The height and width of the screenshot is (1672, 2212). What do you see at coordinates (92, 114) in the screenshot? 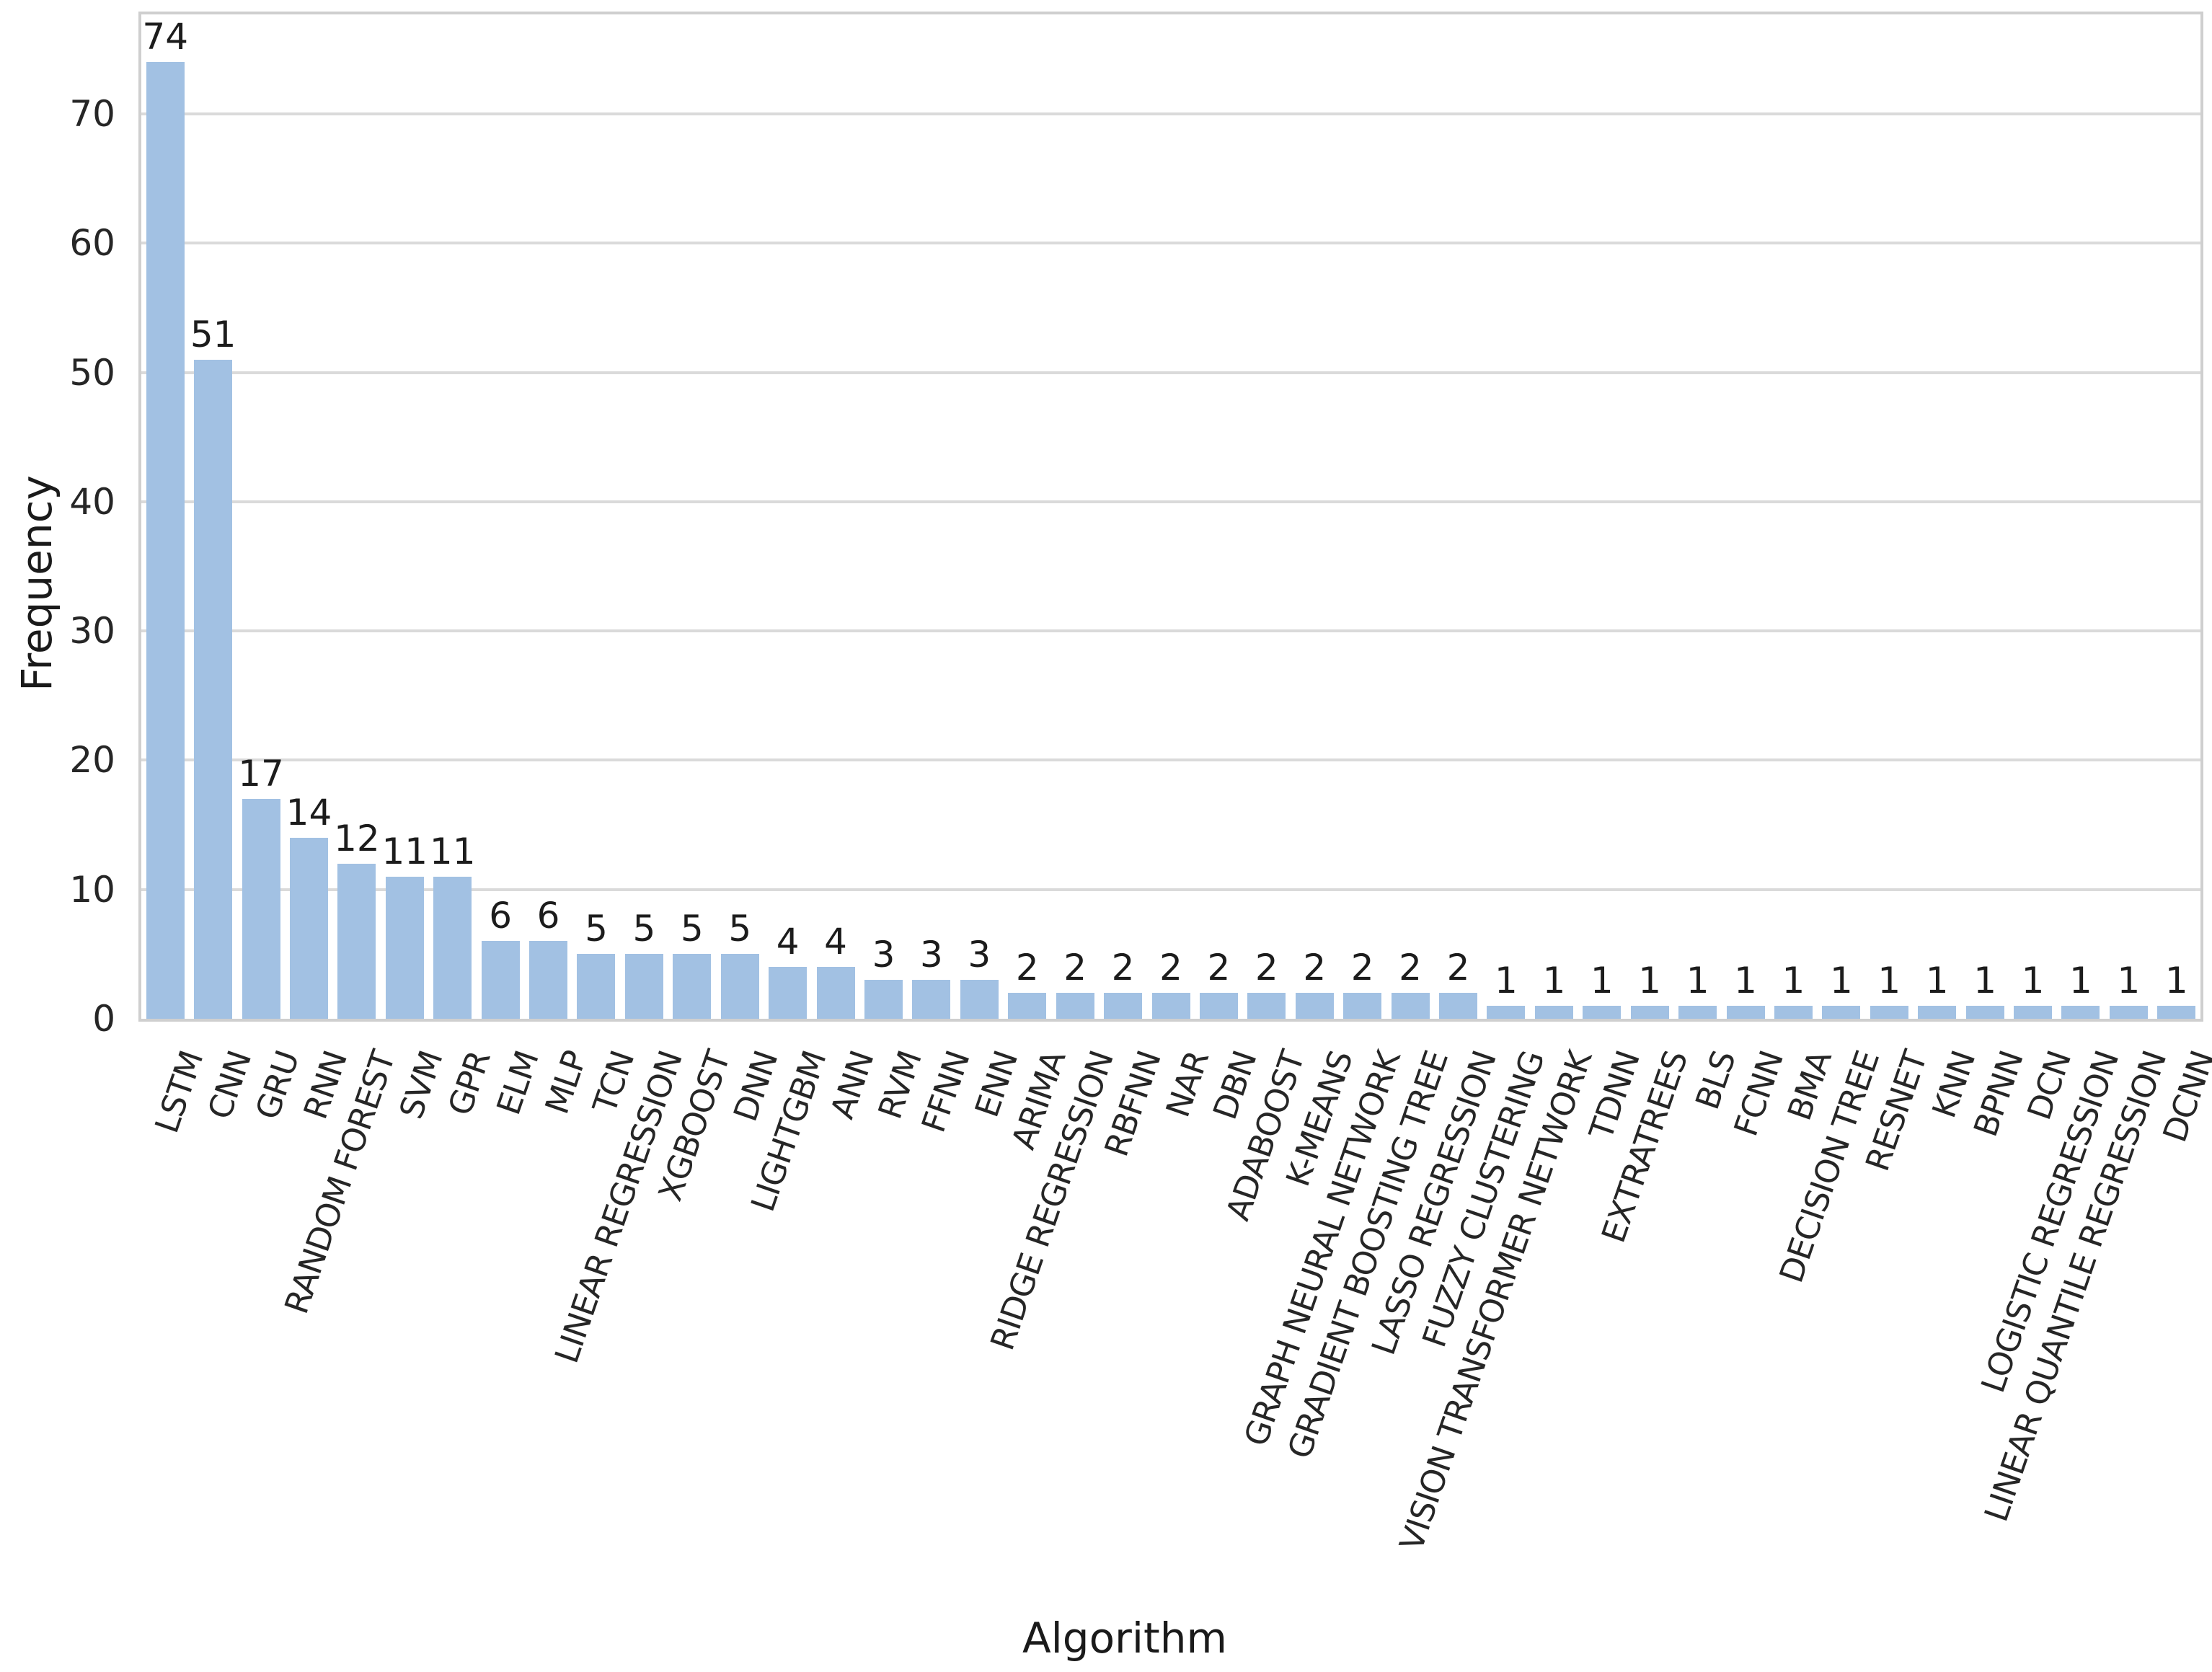
I see `y-tick-label: 70` at bounding box center [92, 114].